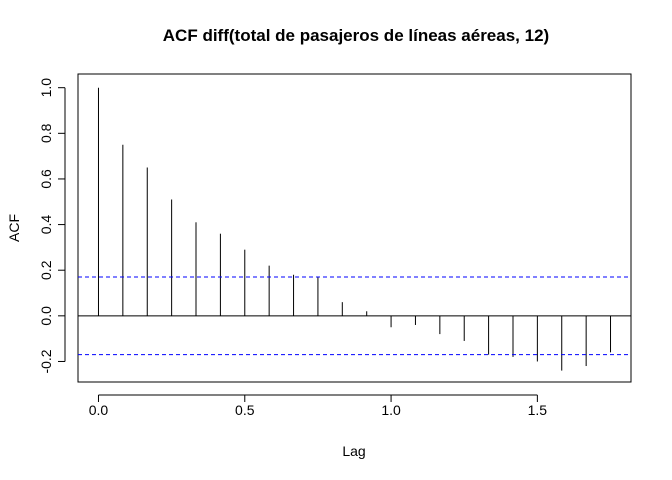  I want to click on y-tick-label: 1.0, so click(46, 88).